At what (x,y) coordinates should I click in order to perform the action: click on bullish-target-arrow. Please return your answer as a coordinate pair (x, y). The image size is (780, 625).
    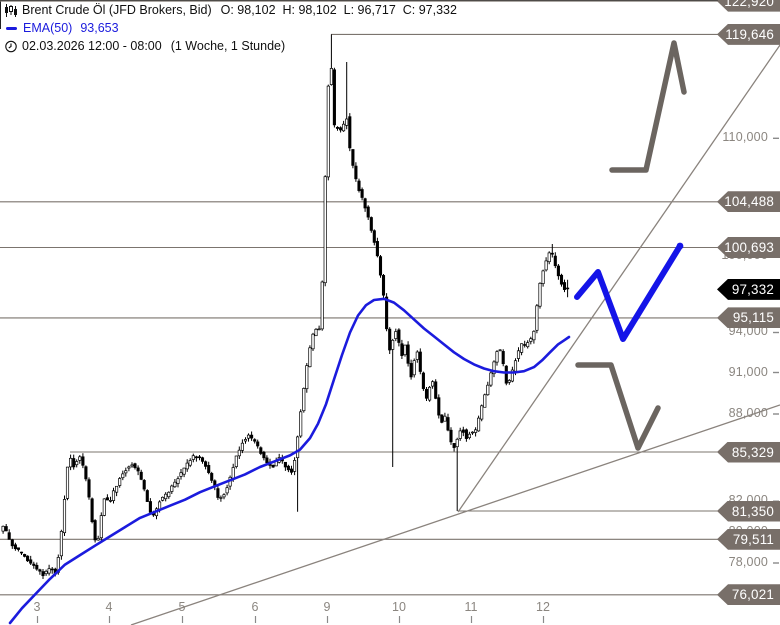
    Looking at the image, I should click on (648, 106).